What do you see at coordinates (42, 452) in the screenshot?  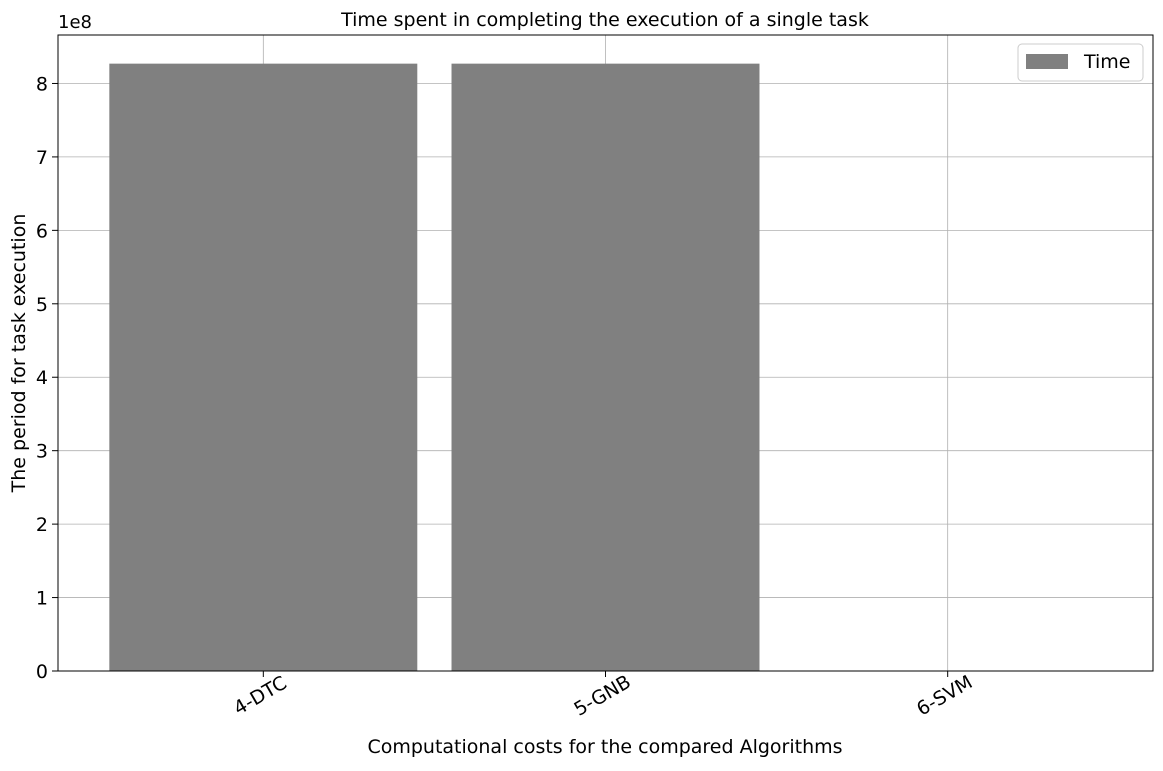 I see `y-tick-label: 3` at bounding box center [42, 452].